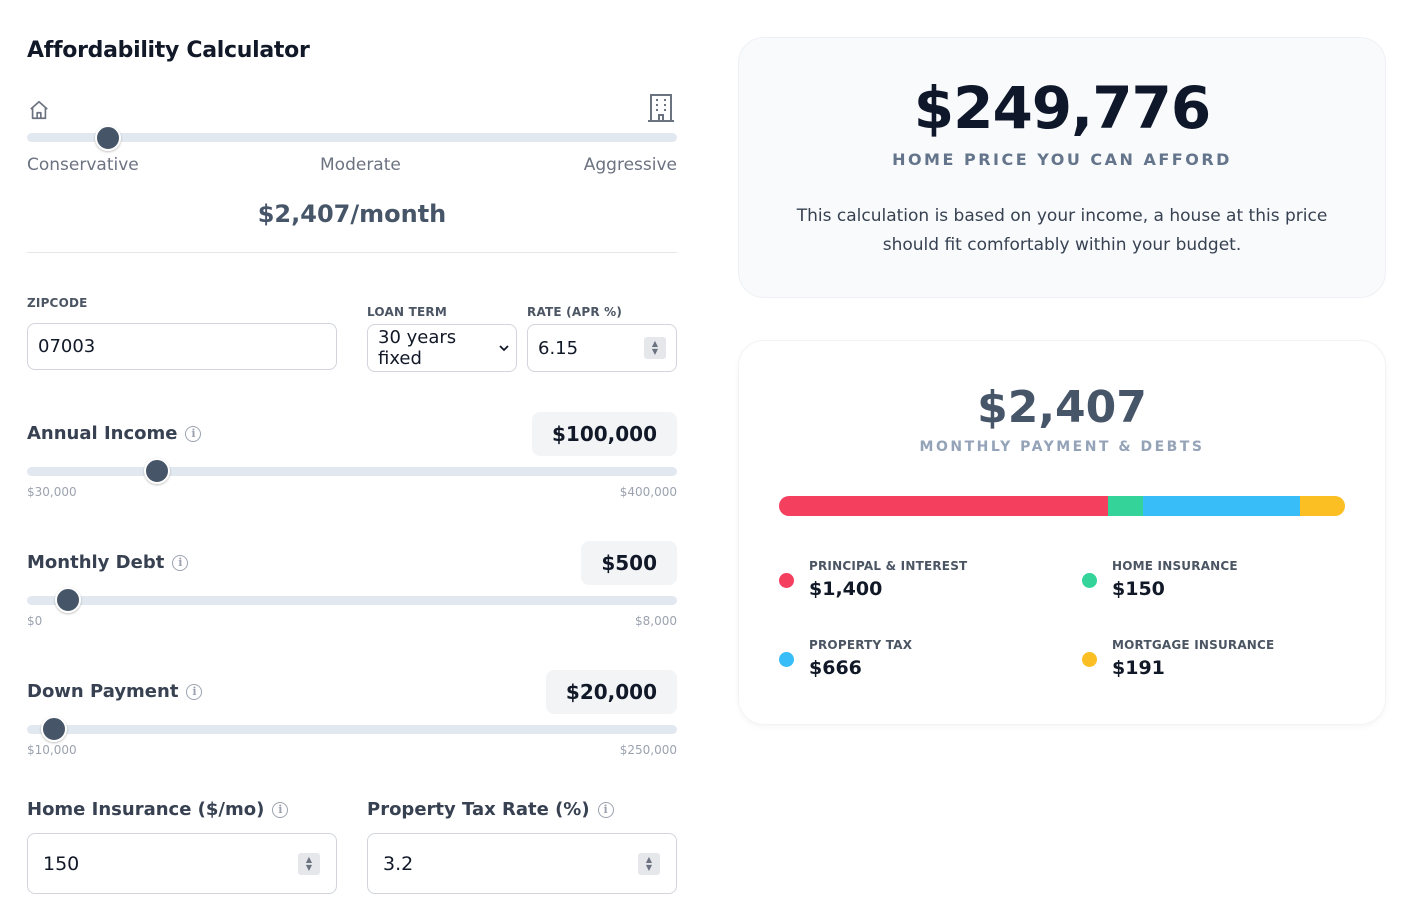 The height and width of the screenshot is (922, 1401). What do you see at coordinates (1138, 589) in the screenshot?
I see `home-insurance-legend-value: $150` at bounding box center [1138, 589].